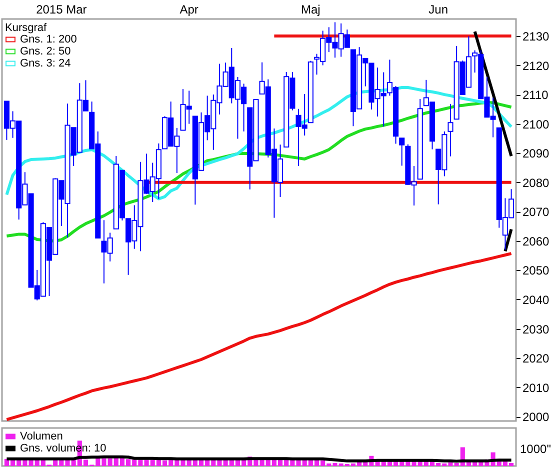  What do you see at coordinates (45, 64) in the screenshot?
I see `legend-label: Gns. 3: 24` at bounding box center [45, 64].